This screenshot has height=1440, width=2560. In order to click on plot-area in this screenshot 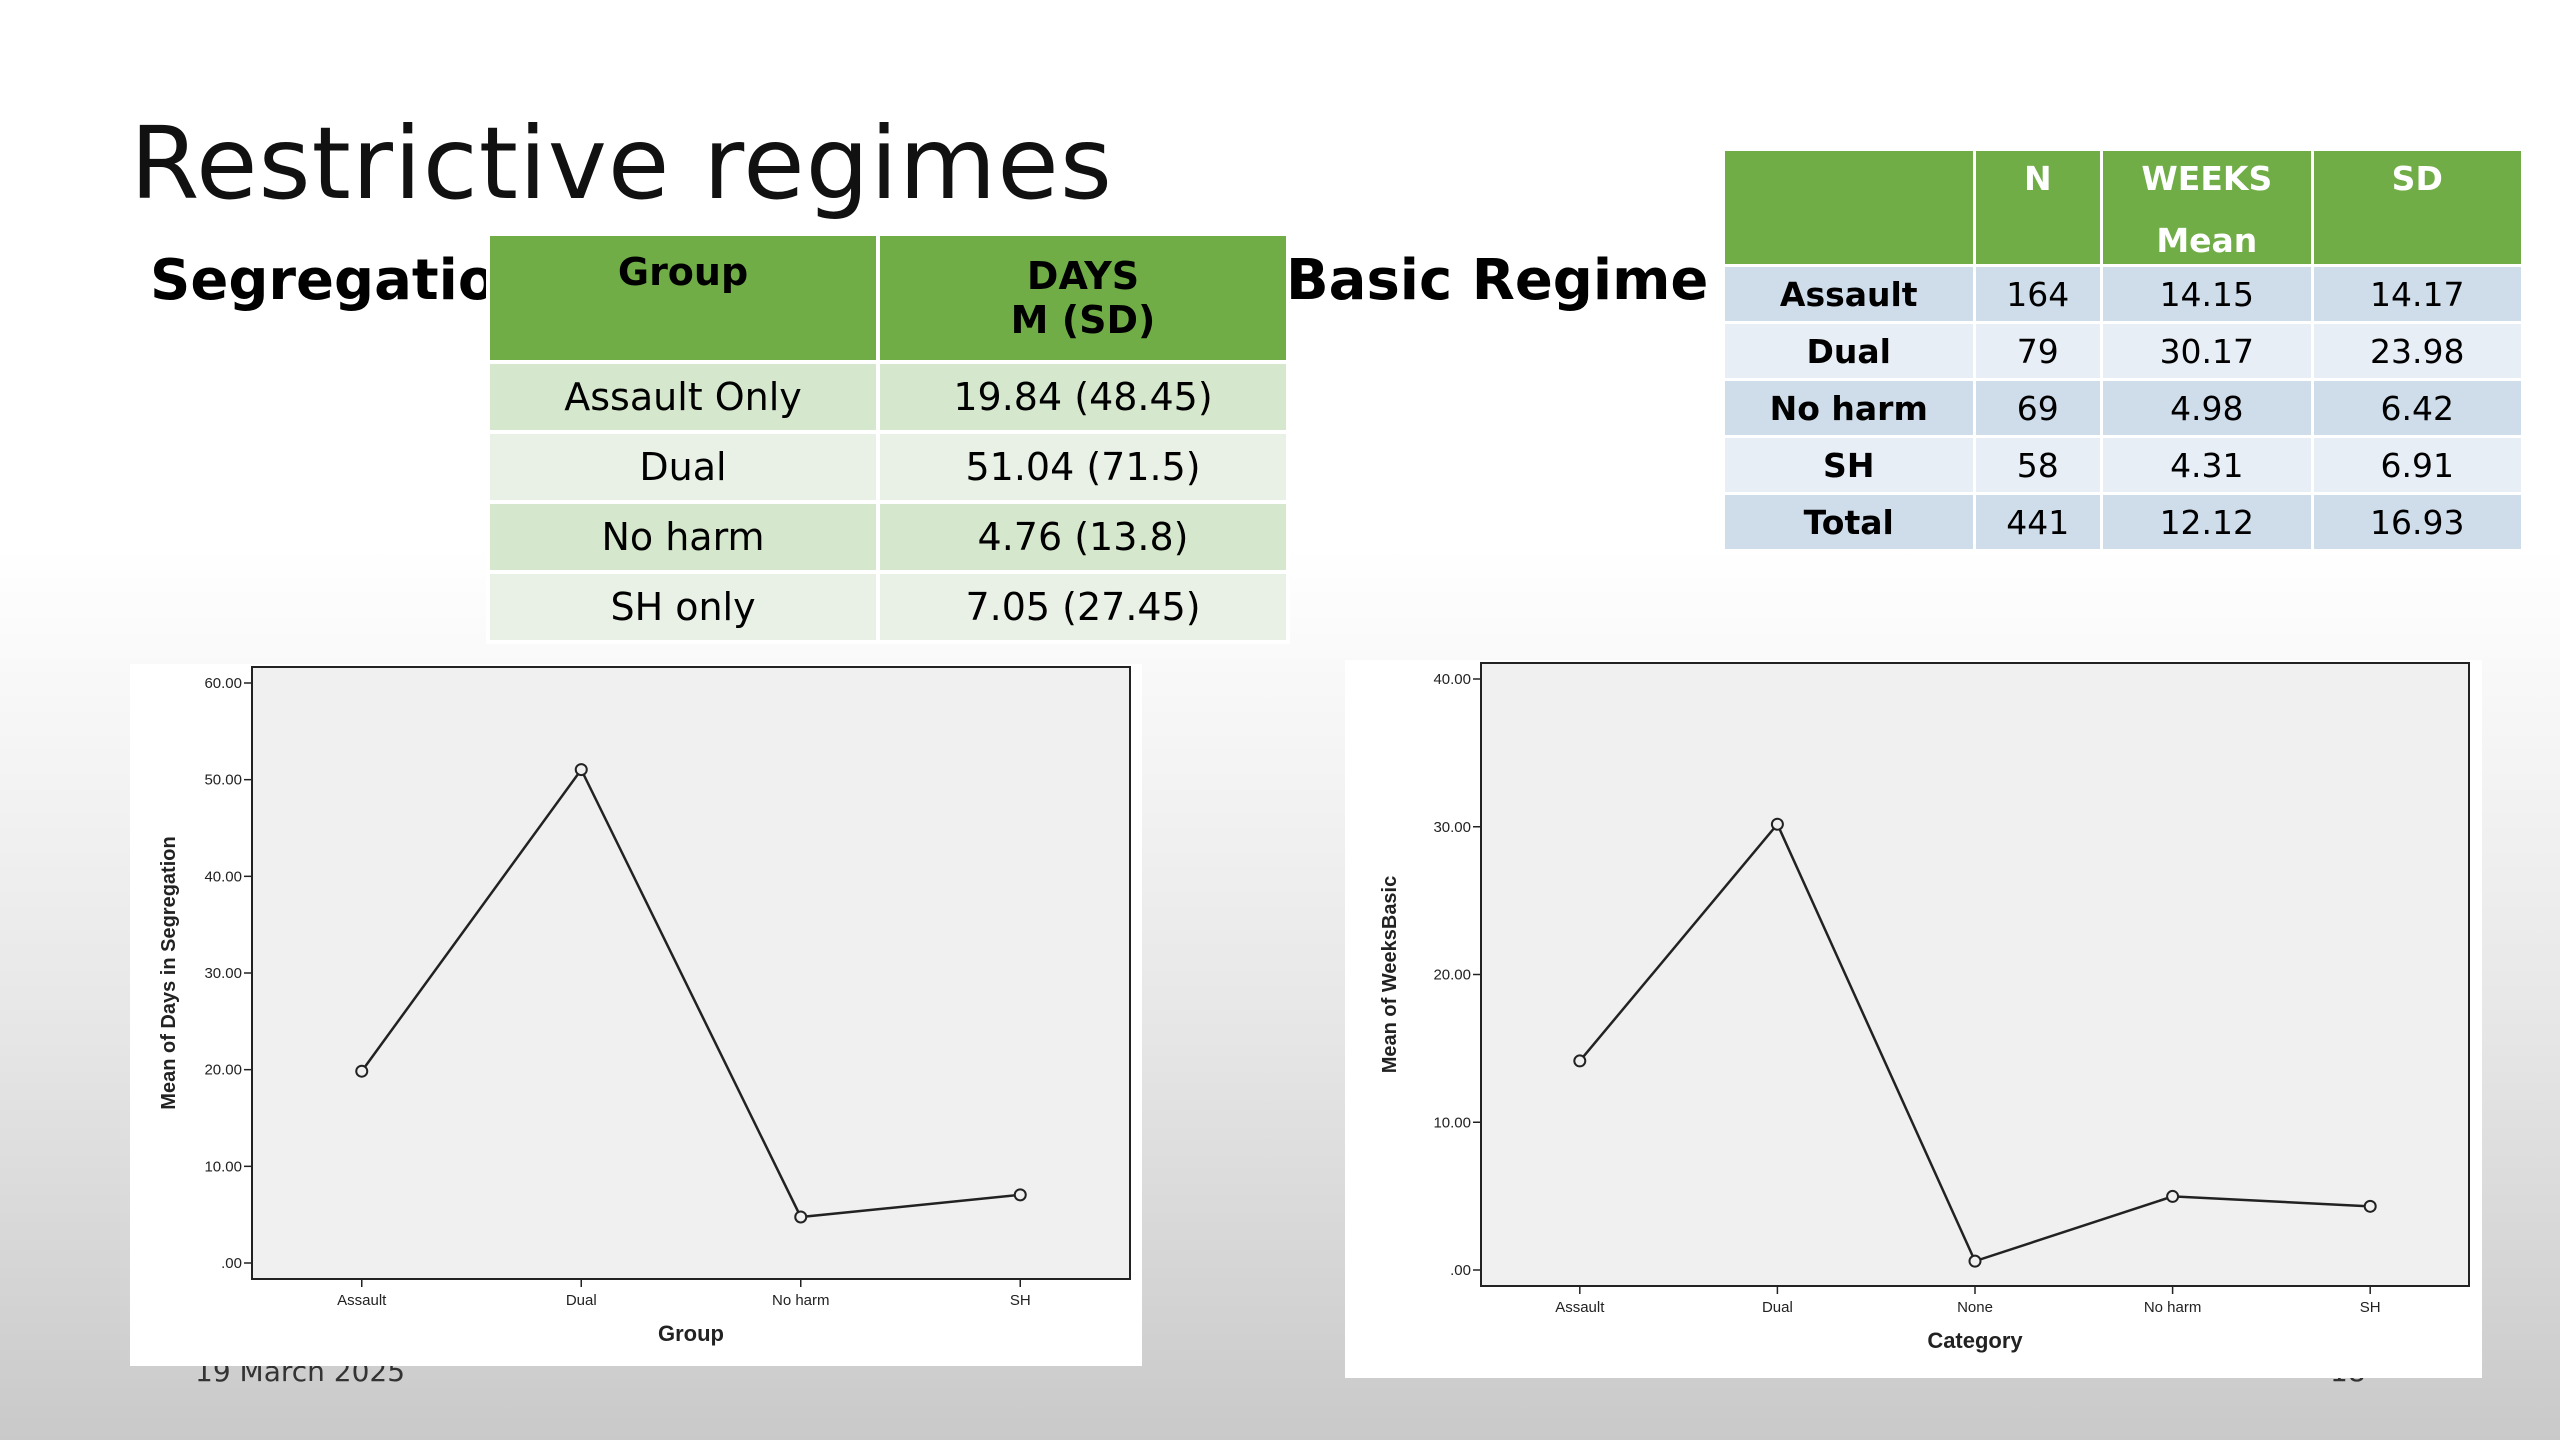, I will do `click(691, 973)`.